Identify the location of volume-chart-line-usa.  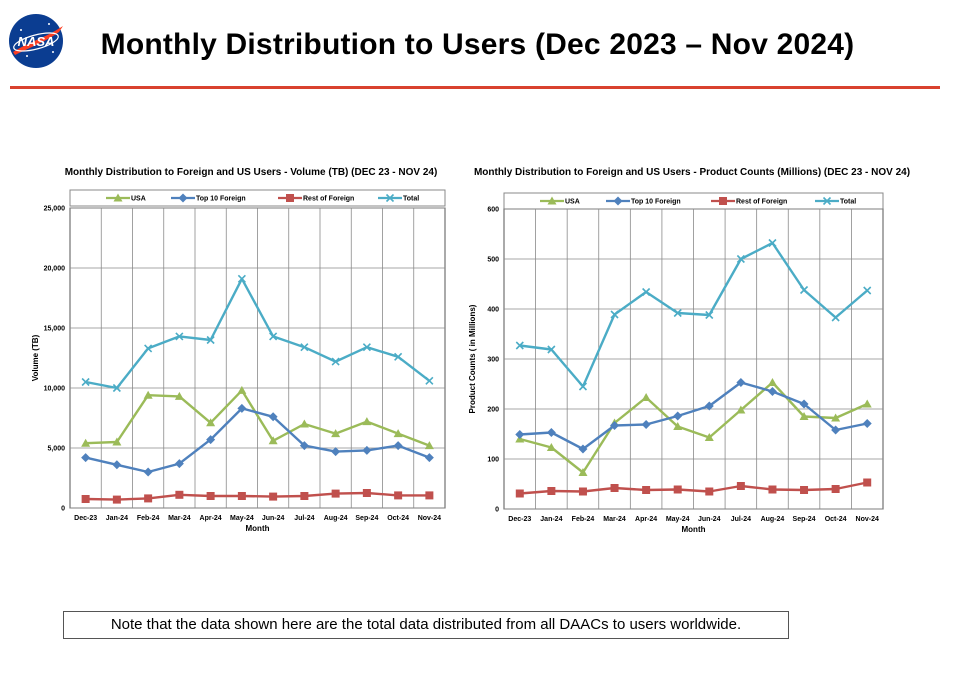
(257, 418).